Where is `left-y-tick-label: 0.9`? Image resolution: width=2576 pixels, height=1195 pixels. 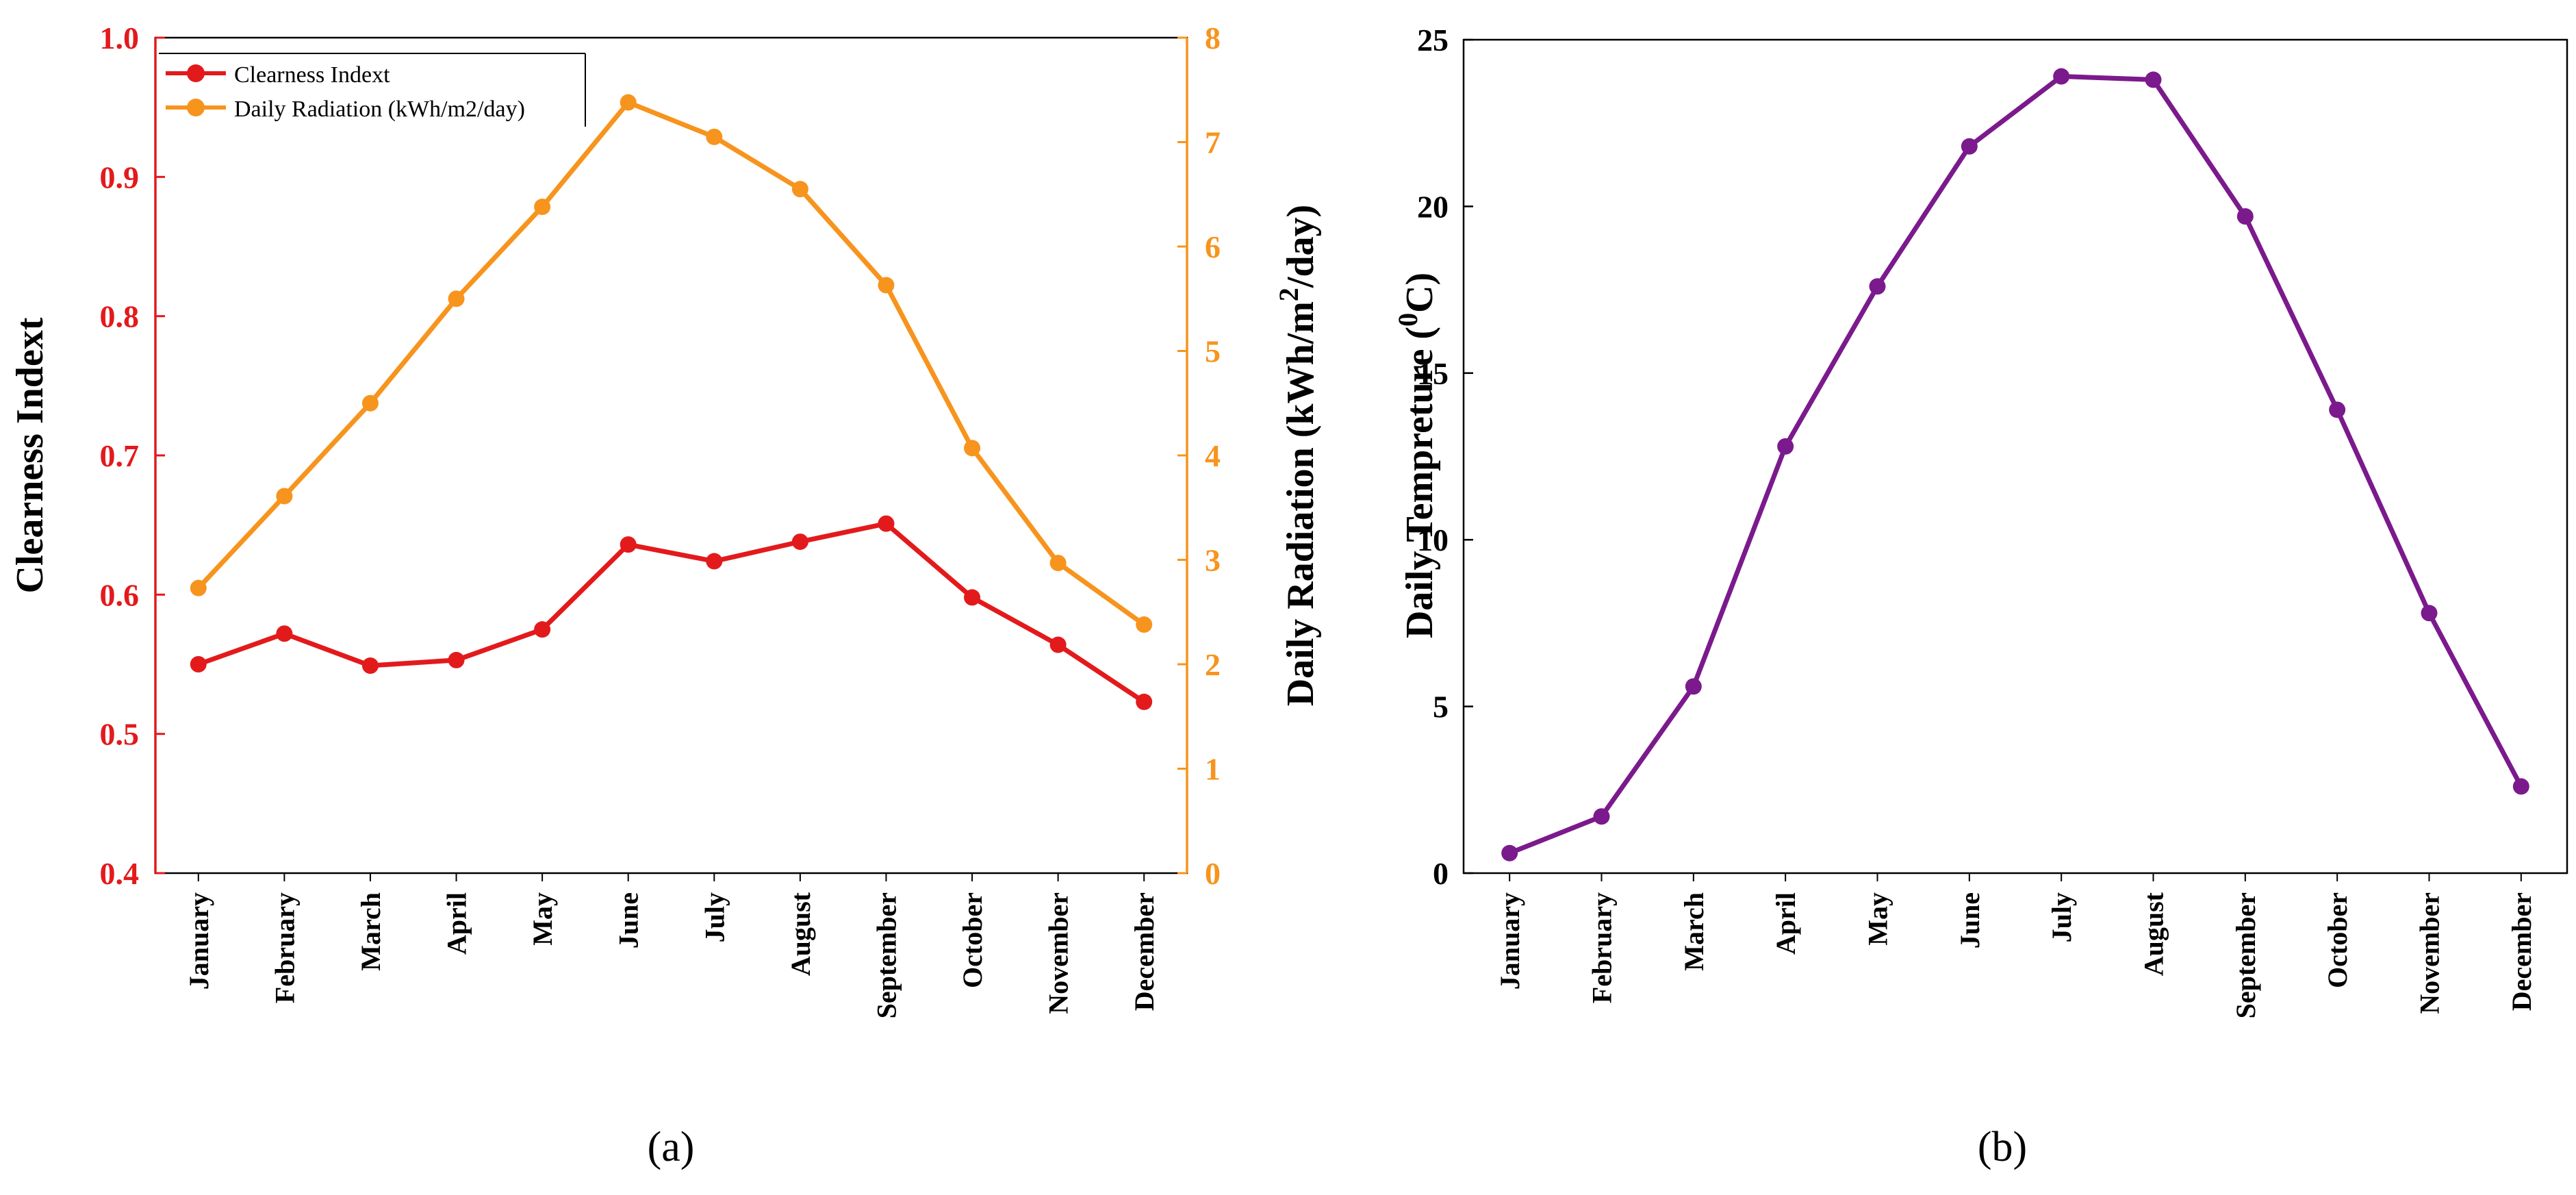
left-y-tick-label: 0.9 is located at coordinates (120, 177).